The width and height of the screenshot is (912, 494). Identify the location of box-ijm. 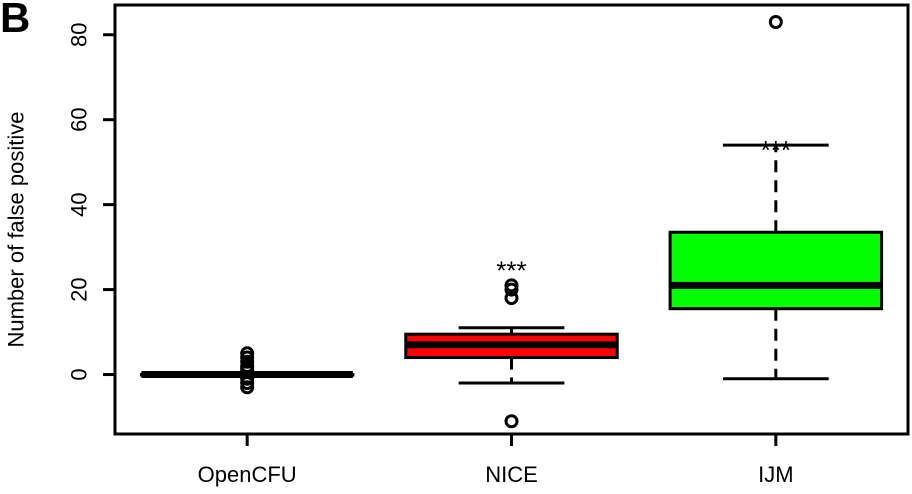
(776, 270).